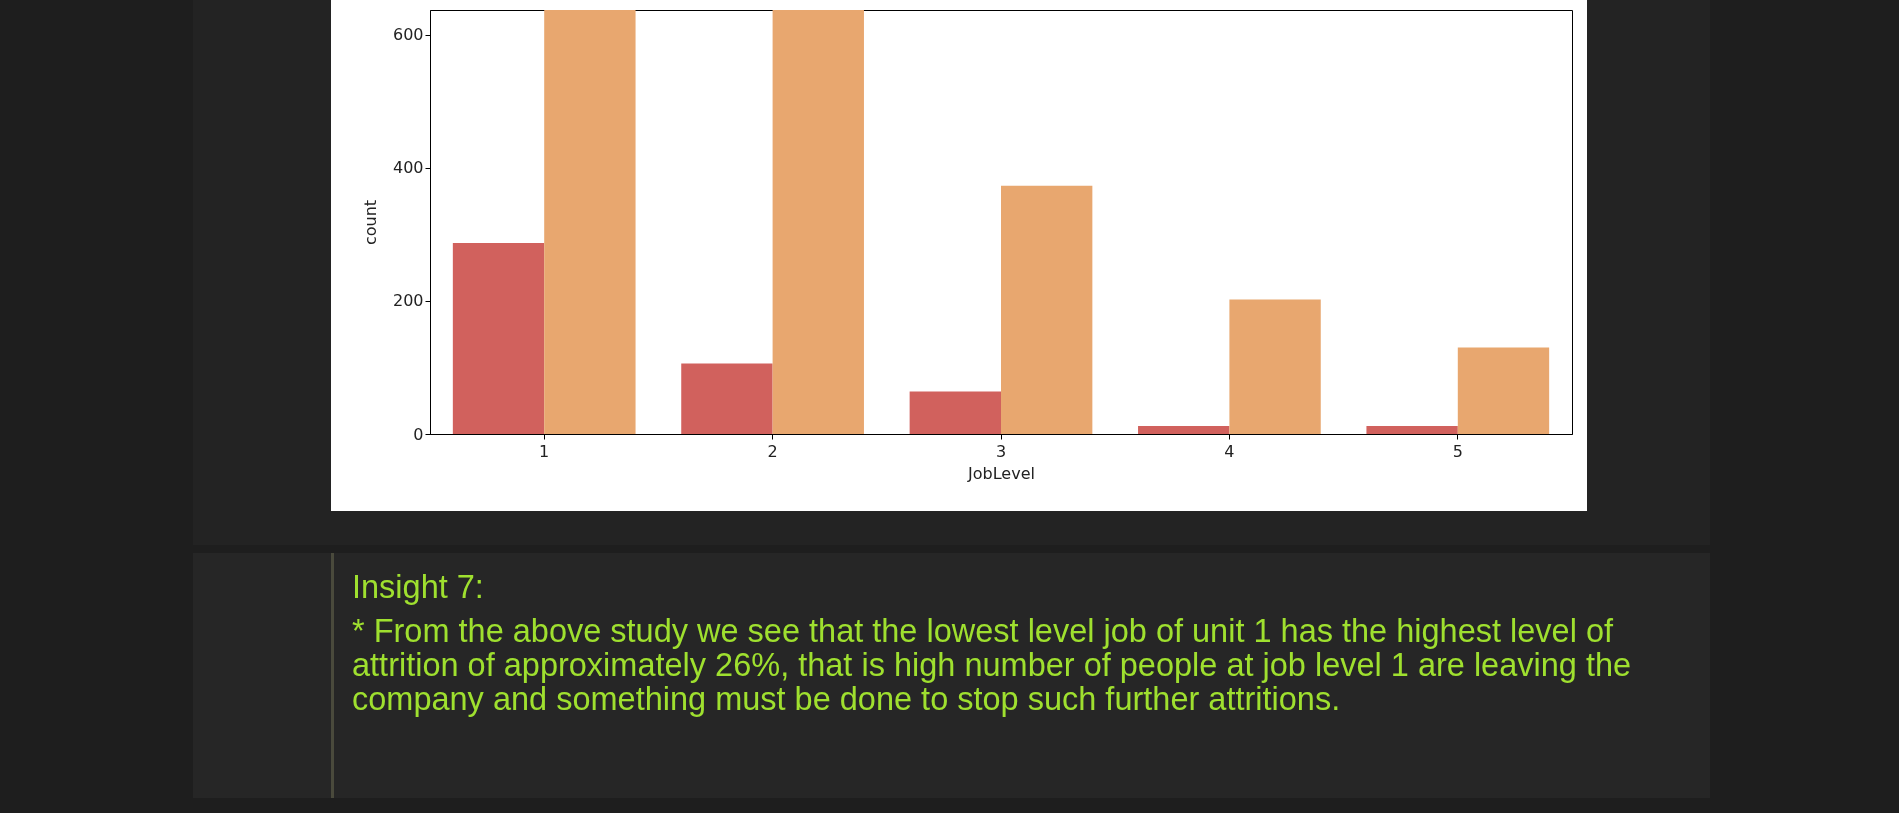 The height and width of the screenshot is (813, 1899). I want to click on text: * From the above study we see that the lowest level job of unit 1 has the highest level of attrition of approximately 26%, that is high number of people at job level 1 are leaving the company and something must be done to stop such further attritions., so click(992, 665).